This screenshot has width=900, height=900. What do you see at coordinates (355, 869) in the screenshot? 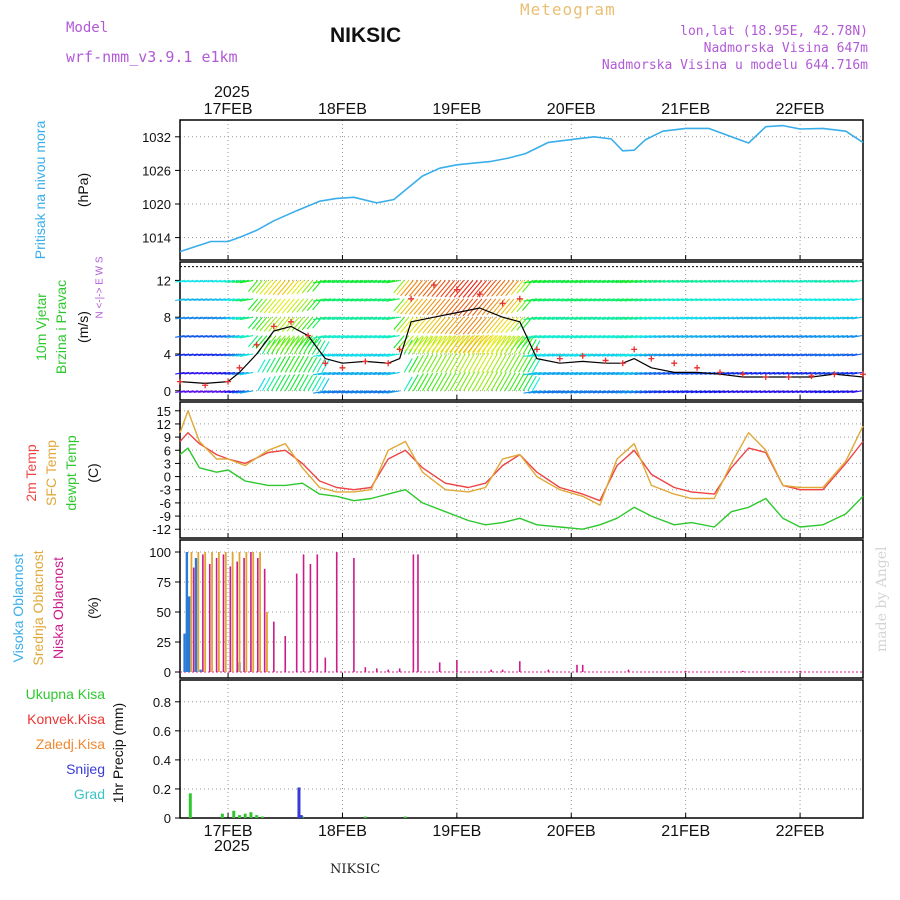
I see `footer-station: NIKSIC` at bounding box center [355, 869].